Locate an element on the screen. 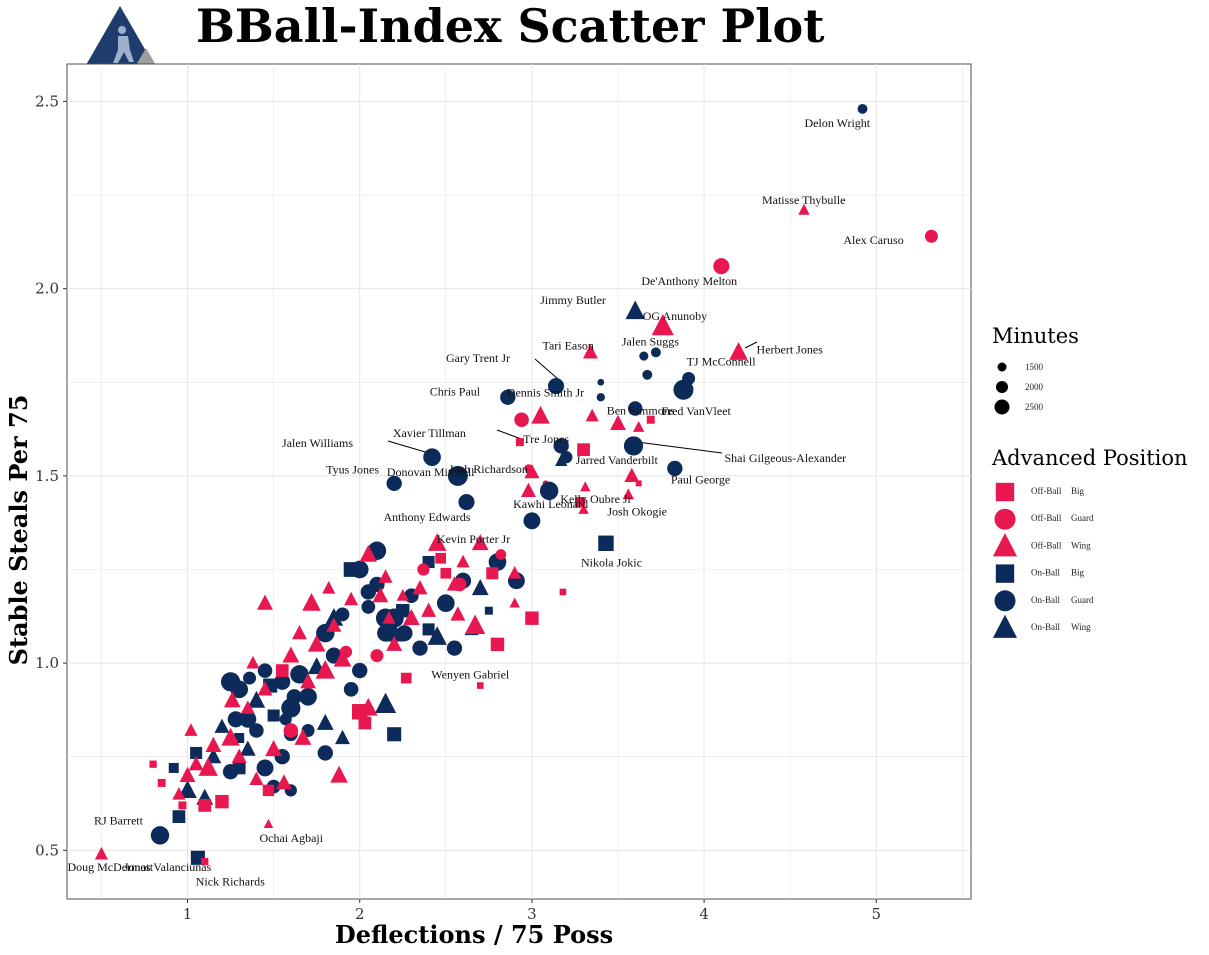  point-label: Doug McDermott is located at coordinates (110, 867).